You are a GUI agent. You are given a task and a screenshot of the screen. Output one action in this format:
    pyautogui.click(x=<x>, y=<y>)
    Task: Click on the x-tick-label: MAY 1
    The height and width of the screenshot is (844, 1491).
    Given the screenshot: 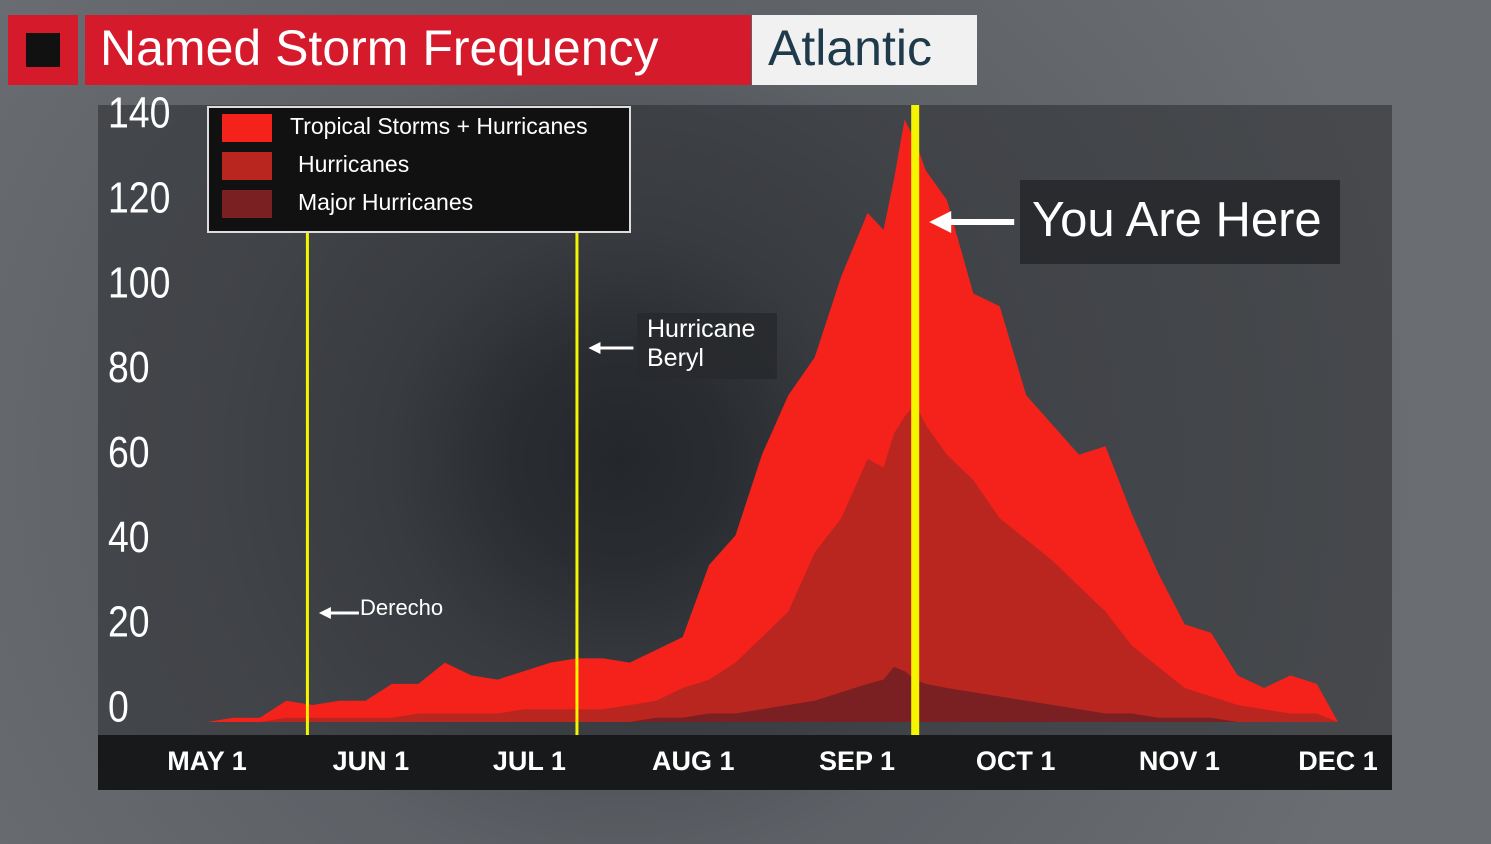 What is the action you would take?
    pyautogui.click(x=207, y=761)
    